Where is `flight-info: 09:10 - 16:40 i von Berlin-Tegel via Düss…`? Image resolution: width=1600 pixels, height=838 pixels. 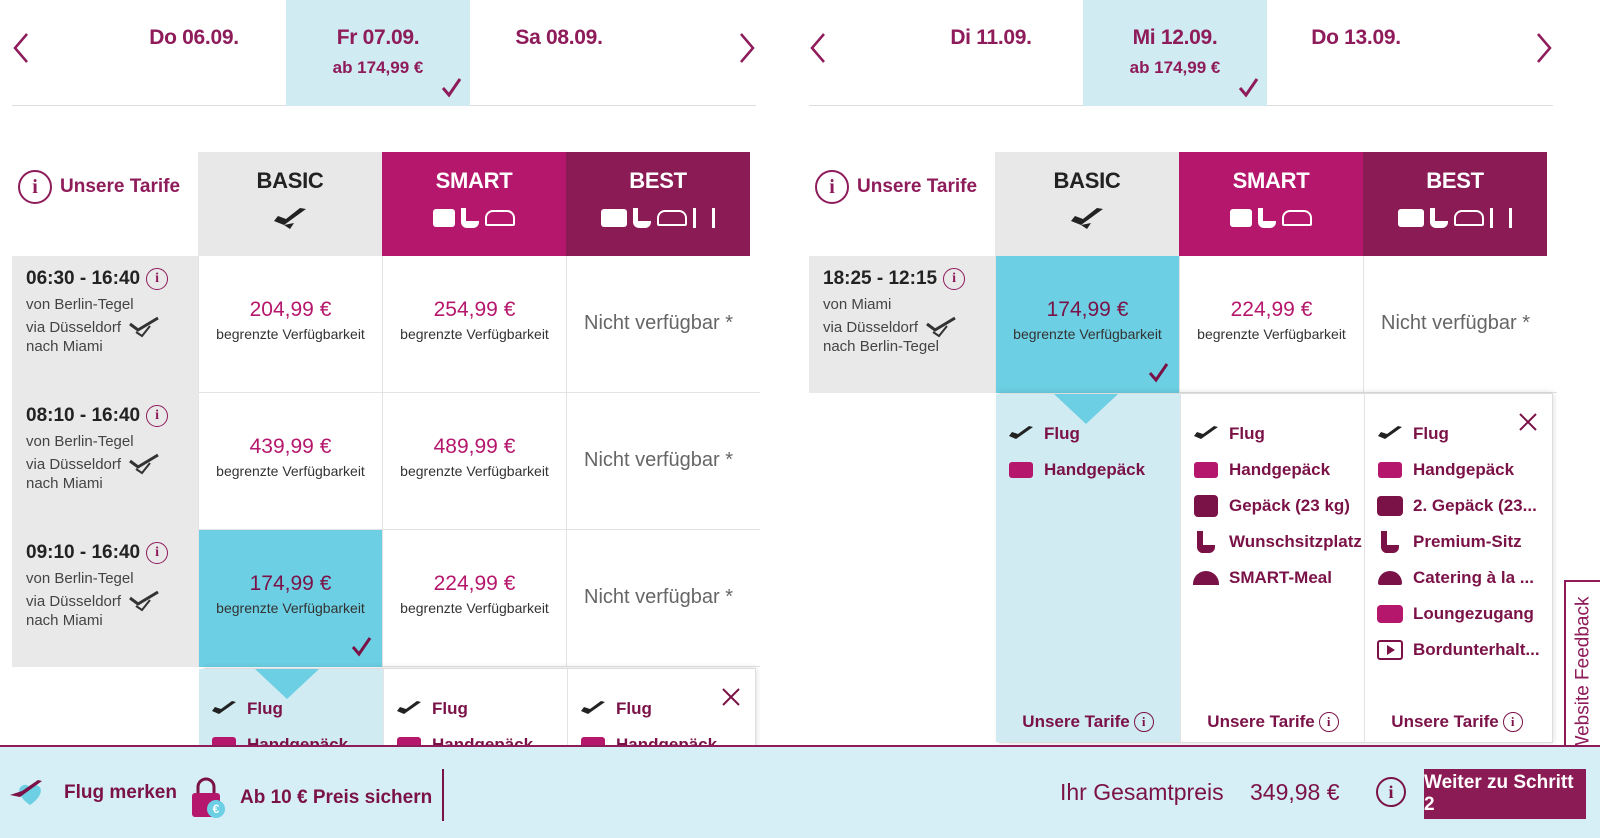 flight-info: 09:10 - 16:40 i von Berlin-Tegel via Düss… is located at coordinates (105, 598).